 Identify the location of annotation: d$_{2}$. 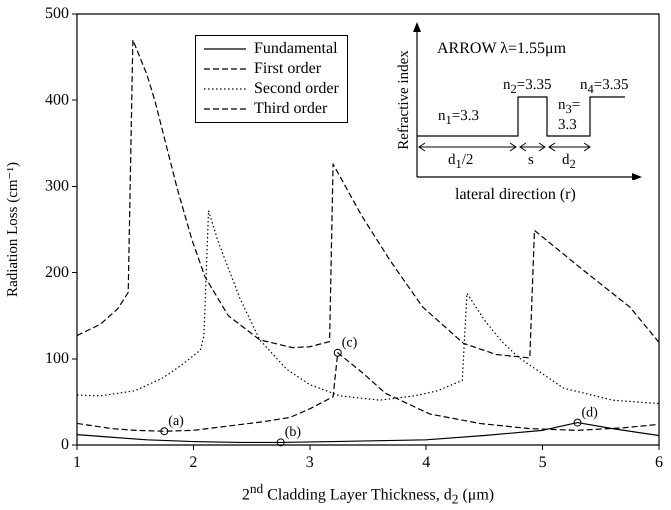
(569, 162).